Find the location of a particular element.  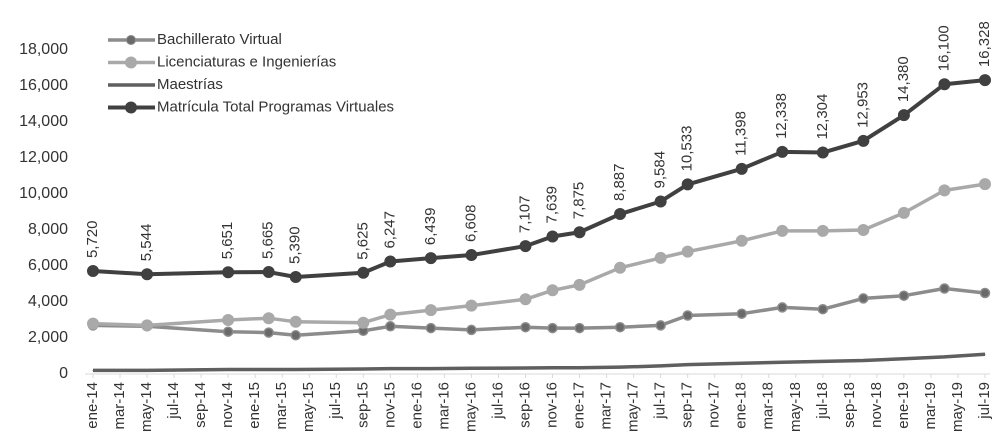

x-tick-label: nov-15 is located at coordinates (389, 405).